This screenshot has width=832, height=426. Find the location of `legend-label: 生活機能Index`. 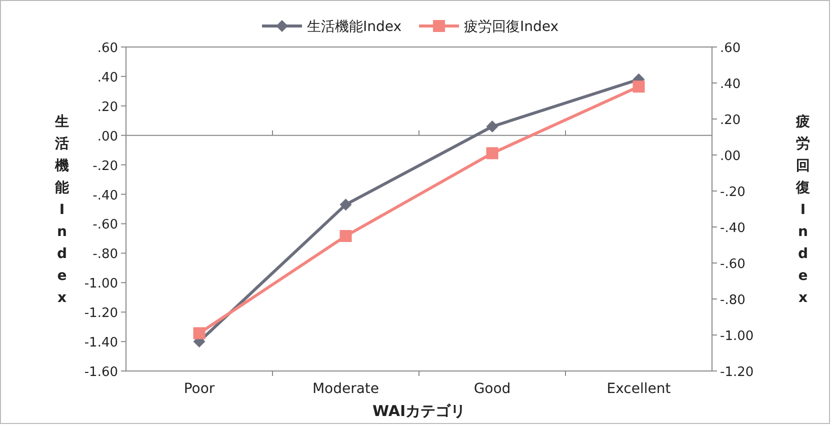

legend-label: 生活機能Index is located at coordinates (354, 27).